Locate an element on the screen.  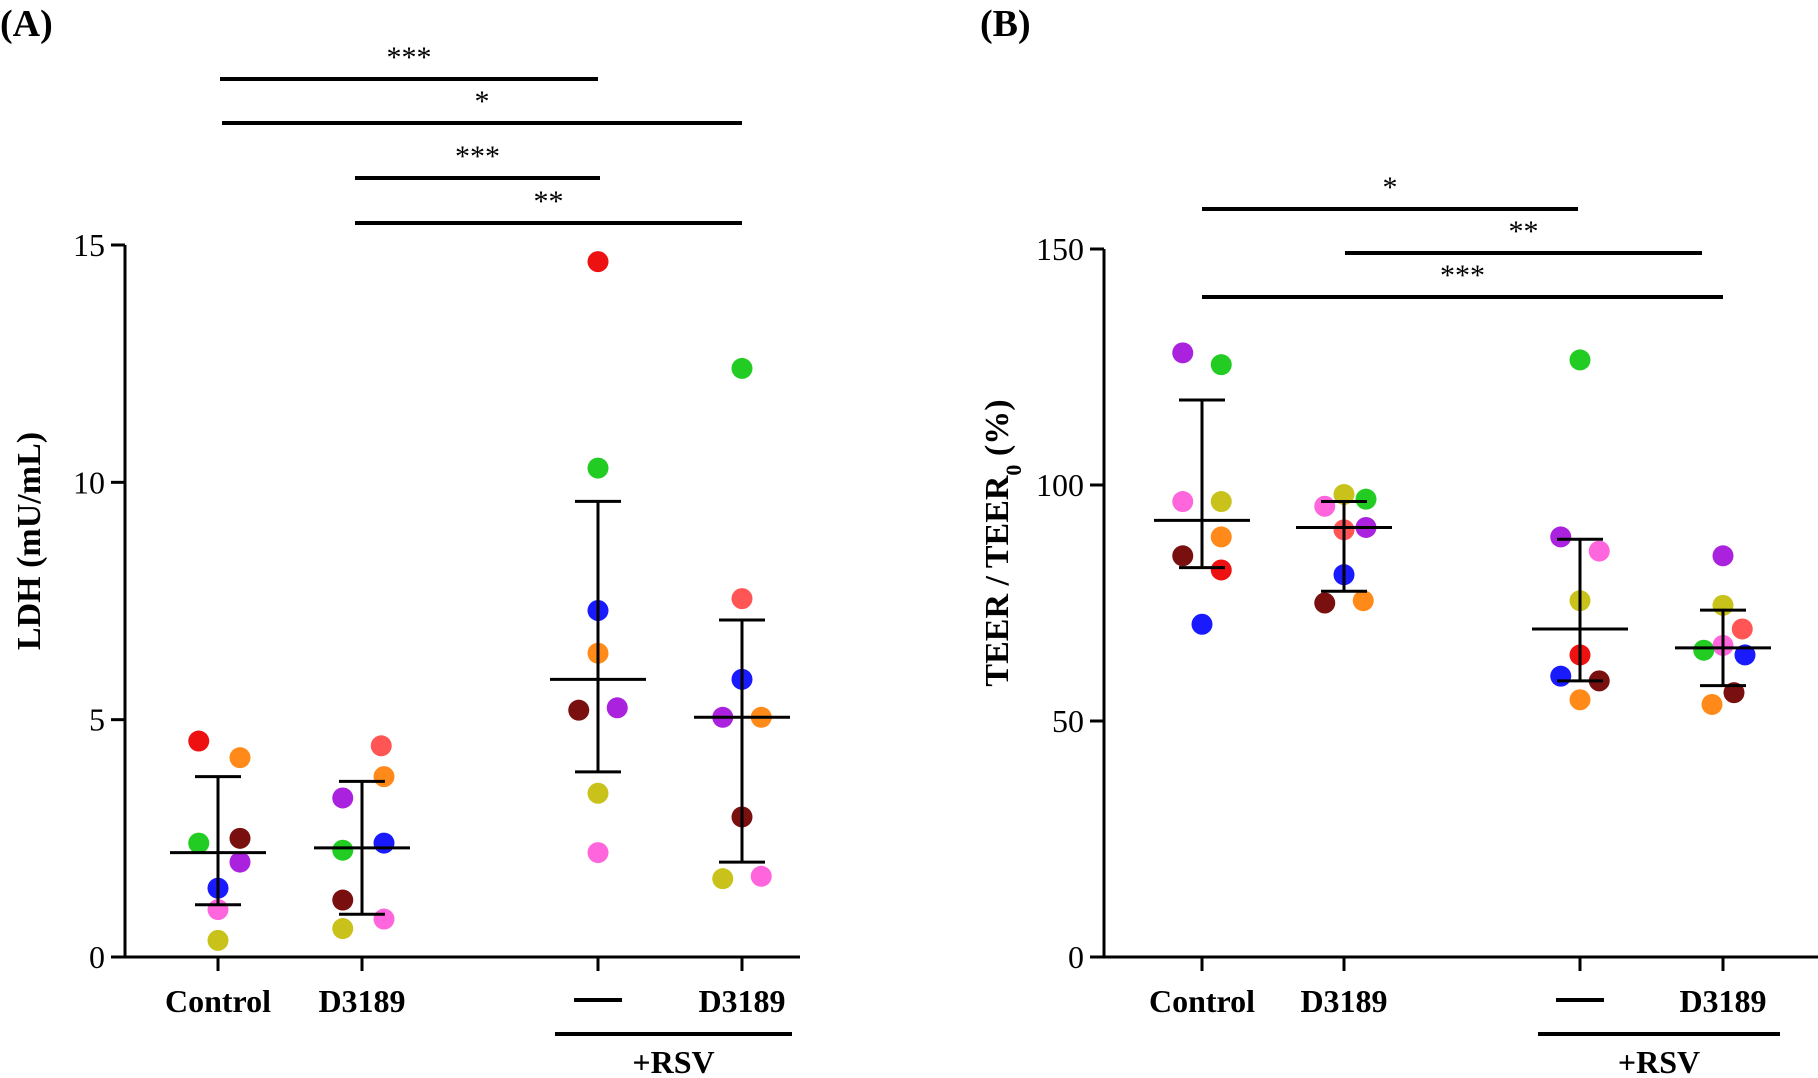
y-axis-label: TEER / TEER0 (%) is located at coordinates (1002, 542).